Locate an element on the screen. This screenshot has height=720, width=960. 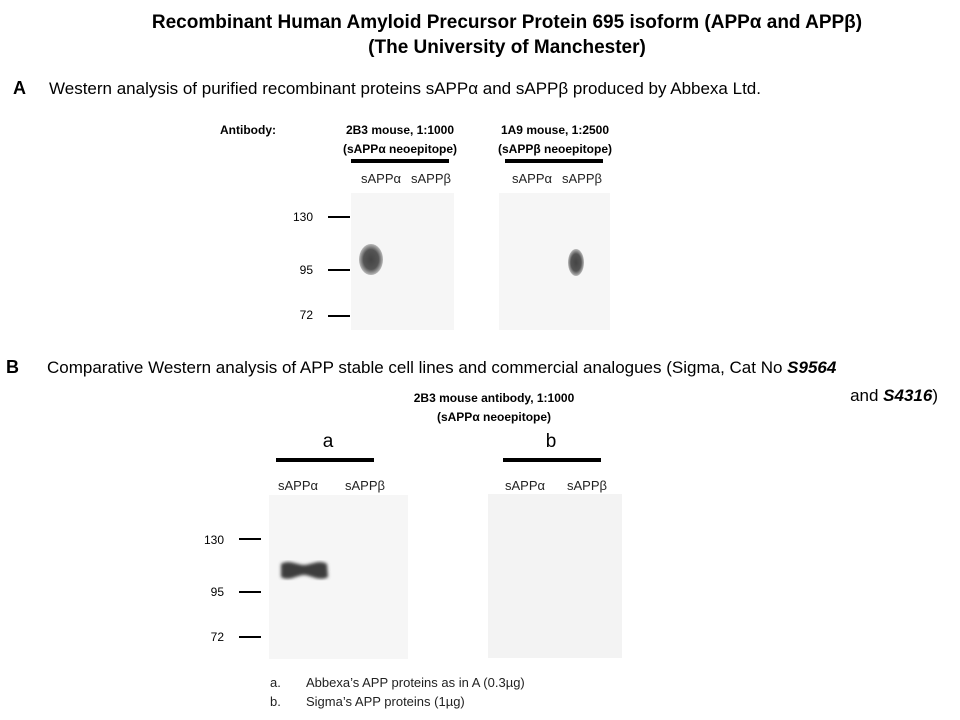
blot2-lane-2: sAPPβ is located at coordinates (582, 178).